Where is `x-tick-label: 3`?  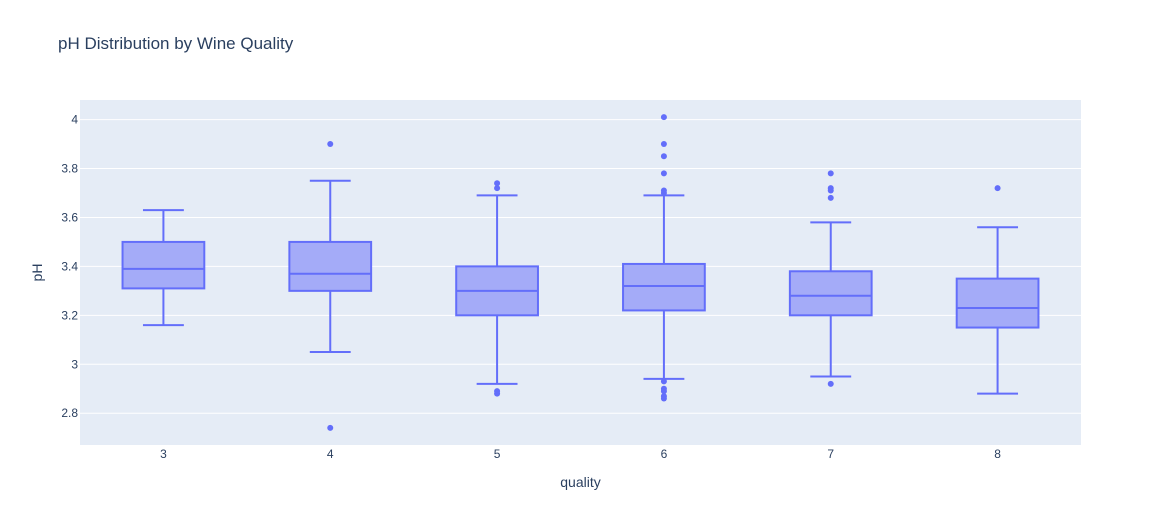
x-tick-label: 3 is located at coordinates (163, 454).